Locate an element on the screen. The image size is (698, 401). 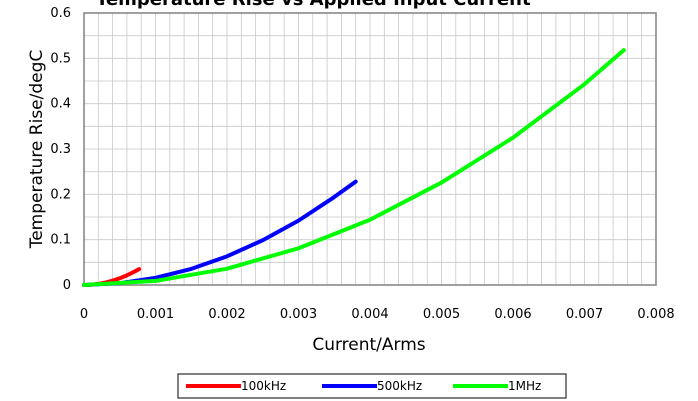
x-tick-label: 0 is located at coordinates (84, 314).